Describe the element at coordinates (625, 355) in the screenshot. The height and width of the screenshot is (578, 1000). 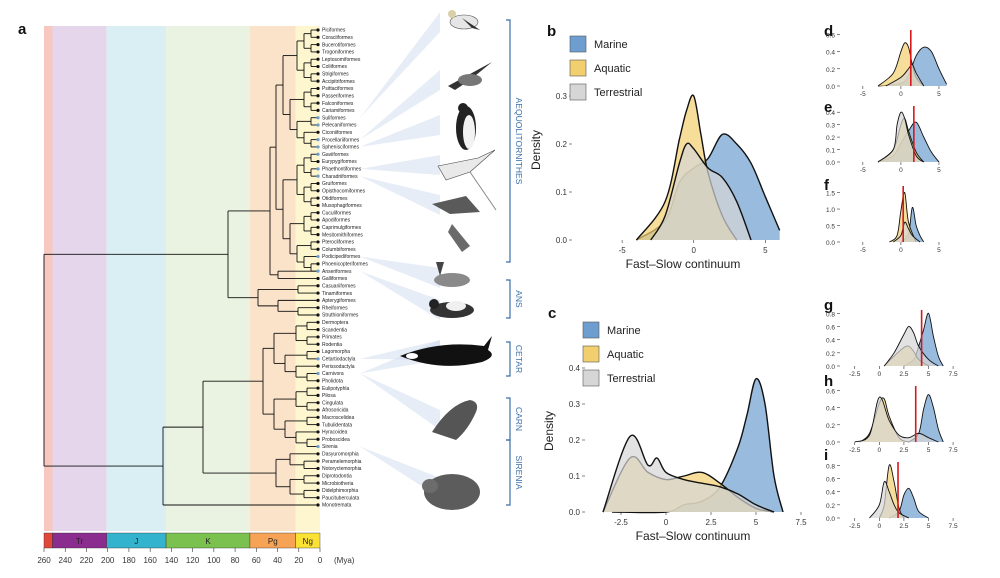
I see `legend-label: Aquatic` at that location.